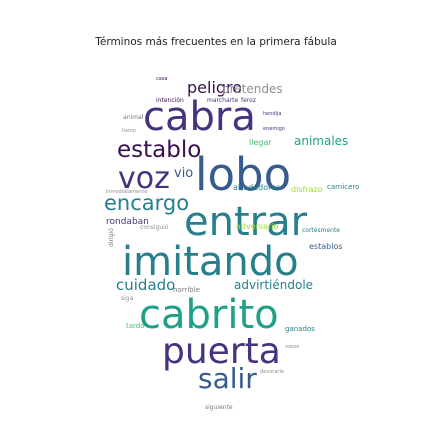 This screenshot has height=432, width=432. Describe the element at coordinates (227, 378) in the screenshot. I see `word-salir: salir` at that location.